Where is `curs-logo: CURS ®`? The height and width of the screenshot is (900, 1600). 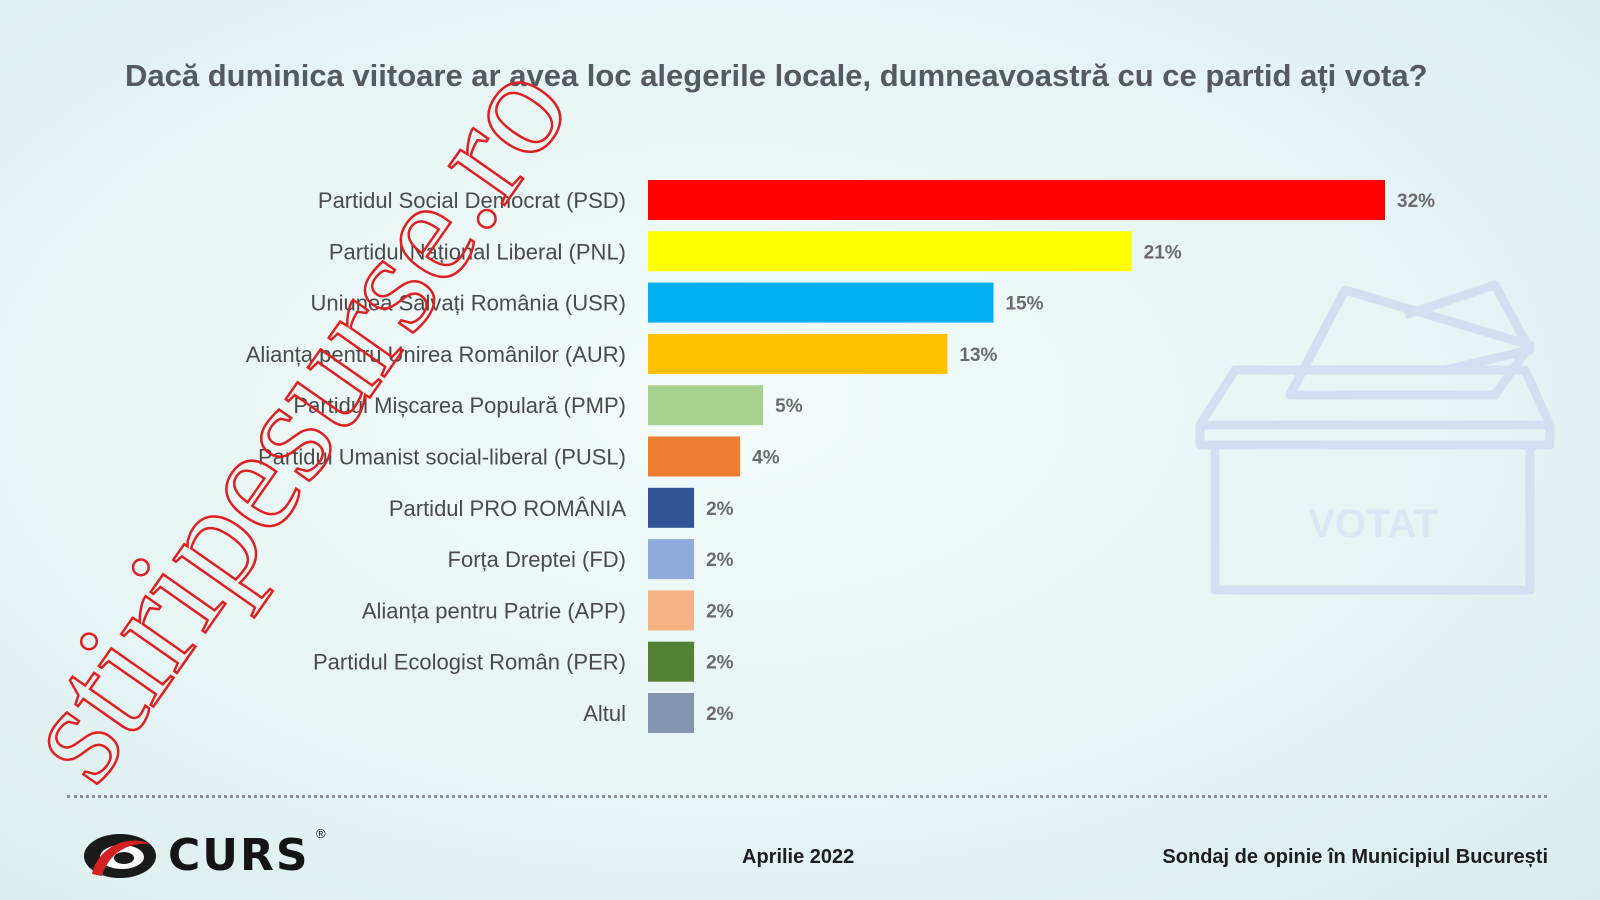 curs-logo: CURS ® is located at coordinates (210, 856).